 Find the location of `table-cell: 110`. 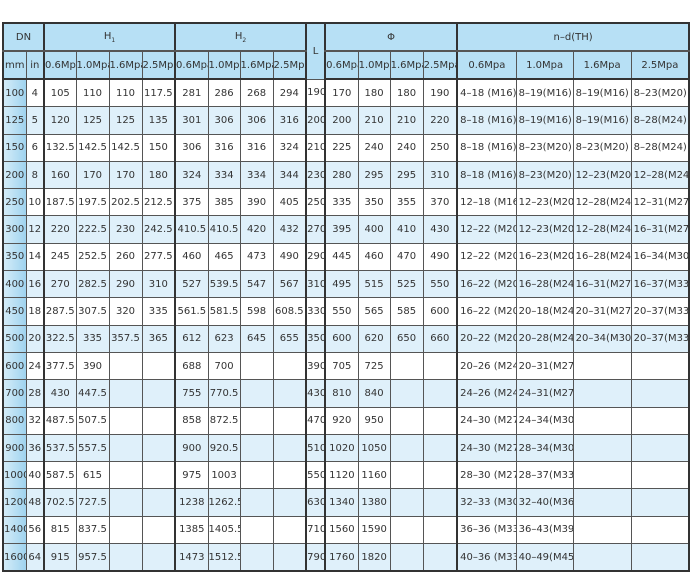

table-cell: 110 is located at coordinates (125, 93).